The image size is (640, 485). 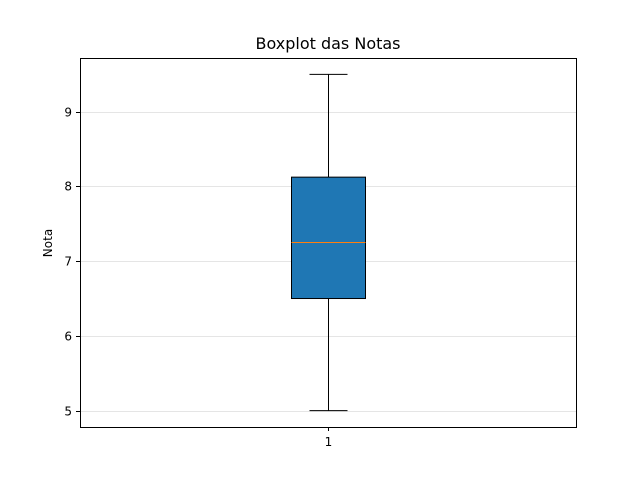 What do you see at coordinates (68, 262) in the screenshot?
I see `y-tick-label: 7` at bounding box center [68, 262].